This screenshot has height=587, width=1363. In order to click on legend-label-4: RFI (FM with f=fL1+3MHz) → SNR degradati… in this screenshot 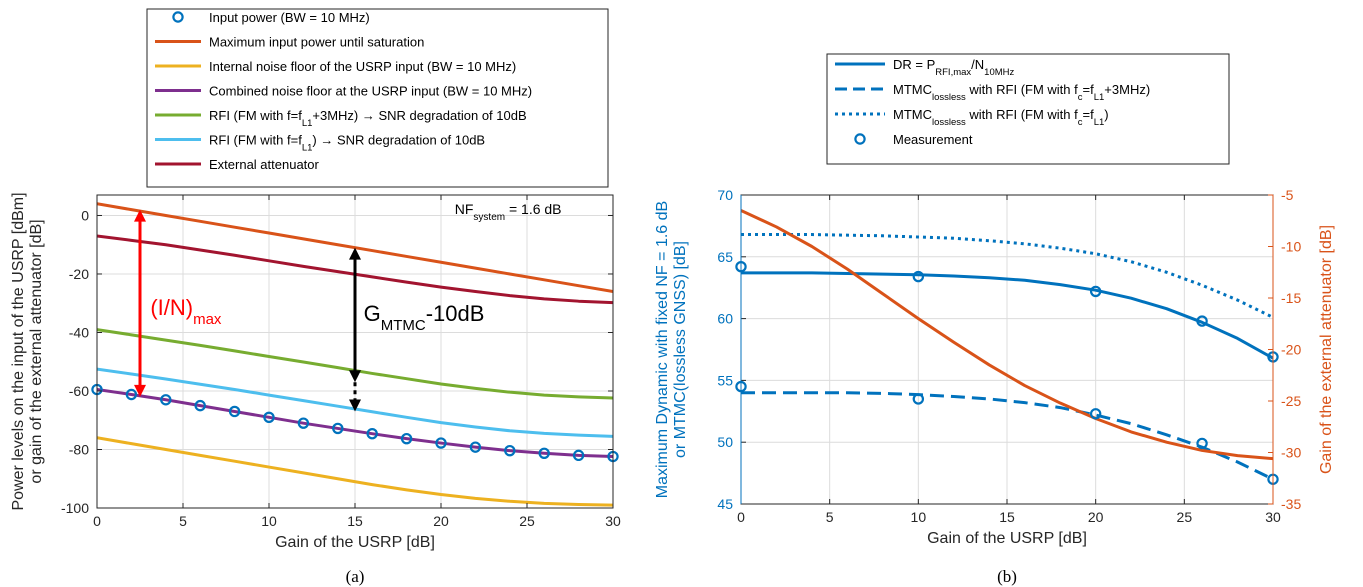, I will do `click(368, 118)`.